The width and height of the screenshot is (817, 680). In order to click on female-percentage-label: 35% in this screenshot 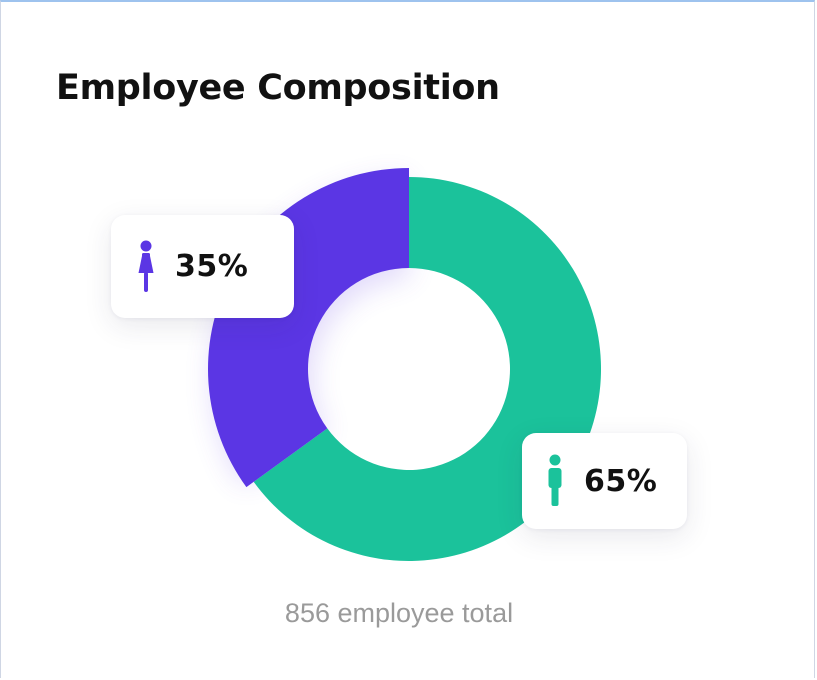, I will do `click(212, 266)`.